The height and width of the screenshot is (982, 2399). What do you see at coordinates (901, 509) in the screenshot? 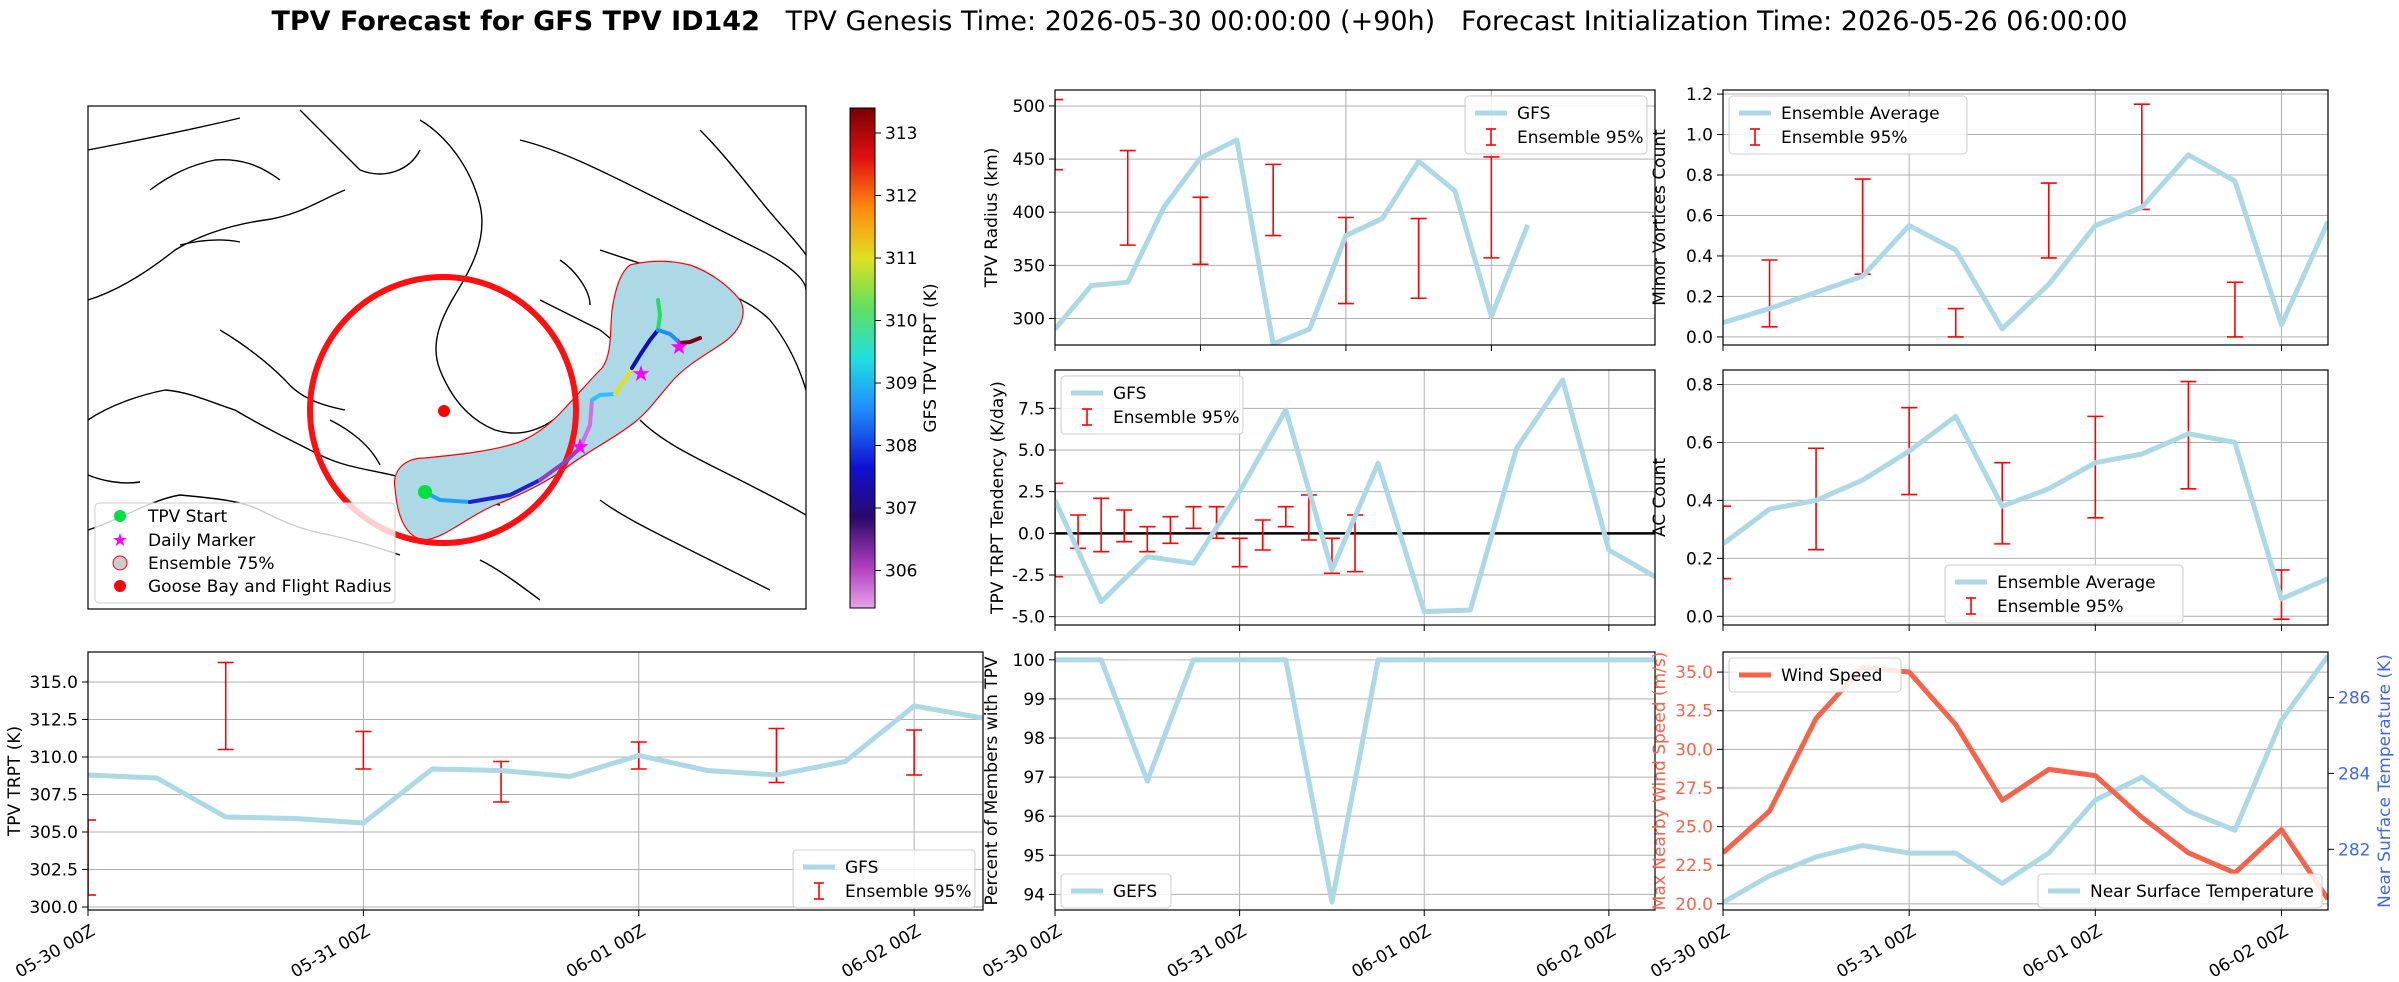
I see `colorbar-tick-label: 307` at bounding box center [901, 509].